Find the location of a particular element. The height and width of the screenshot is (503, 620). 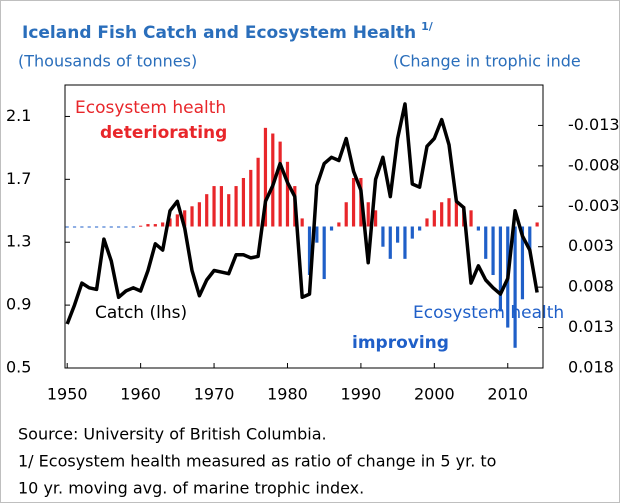

annotation: deteriorating is located at coordinates (163, 133).